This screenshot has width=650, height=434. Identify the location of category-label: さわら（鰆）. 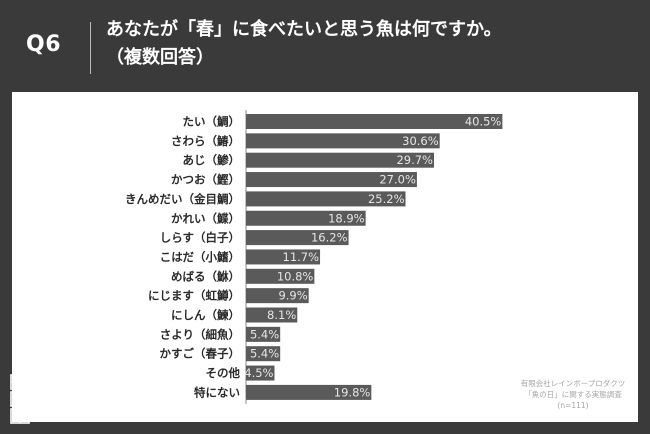
(205, 141).